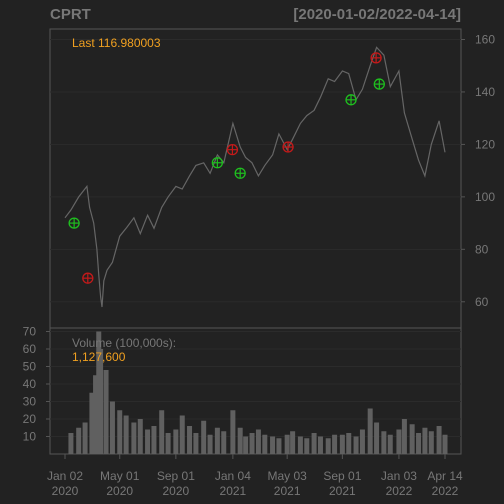 This screenshot has width=504, height=504. What do you see at coordinates (30, 367) in the screenshot?
I see `volume-y-tick-label: 50` at bounding box center [30, 367].